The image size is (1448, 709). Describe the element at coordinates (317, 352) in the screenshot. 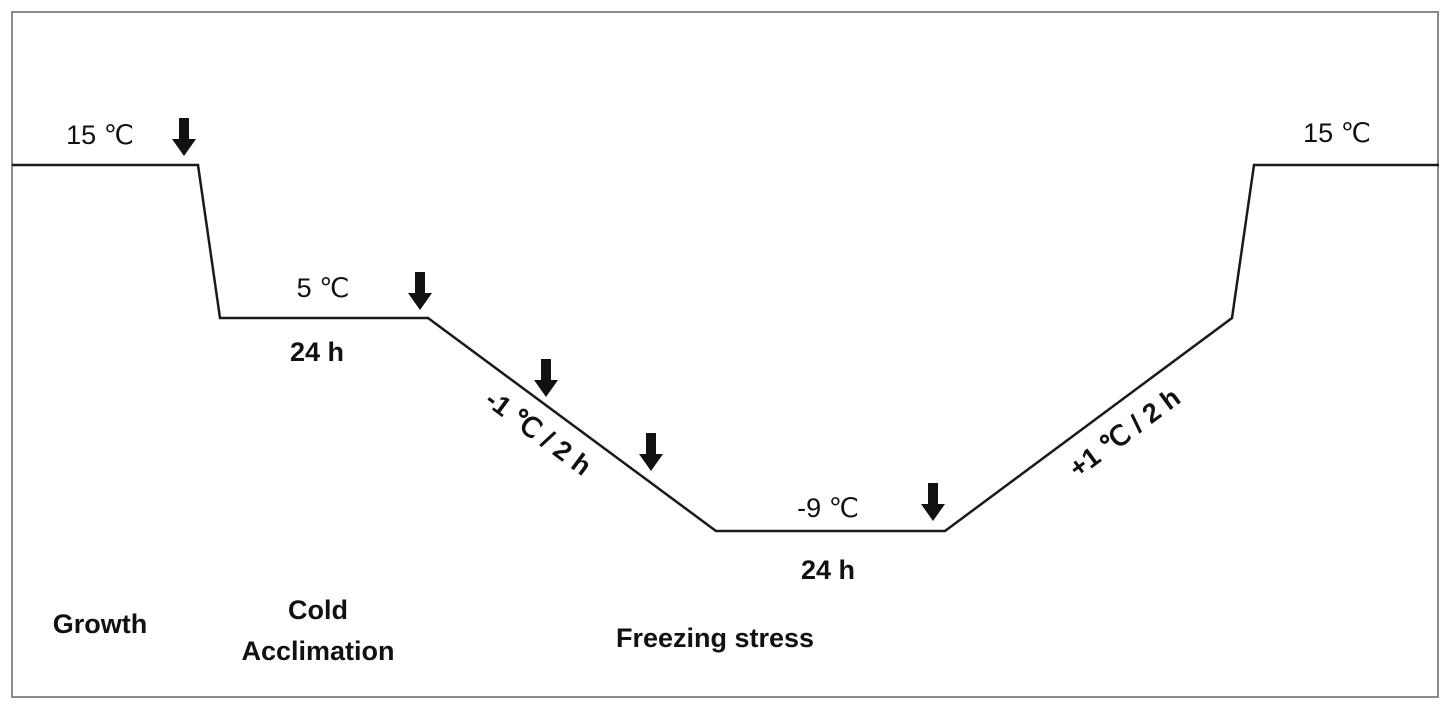

I see `duration-label-acclimation: 24 h` at that location.